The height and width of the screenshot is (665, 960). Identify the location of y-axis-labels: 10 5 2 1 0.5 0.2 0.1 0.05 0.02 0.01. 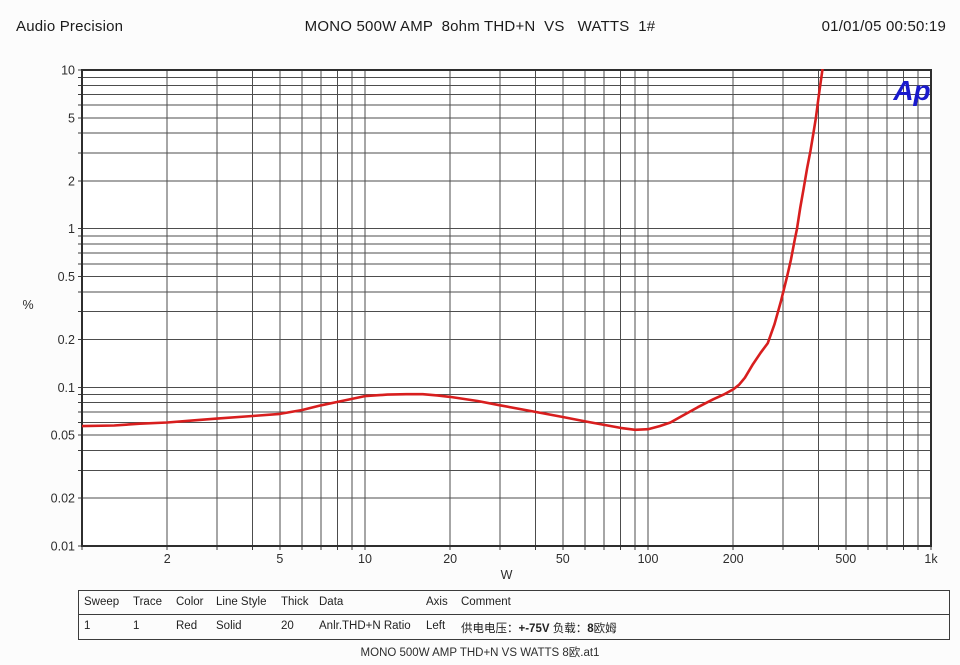
(63, 309).